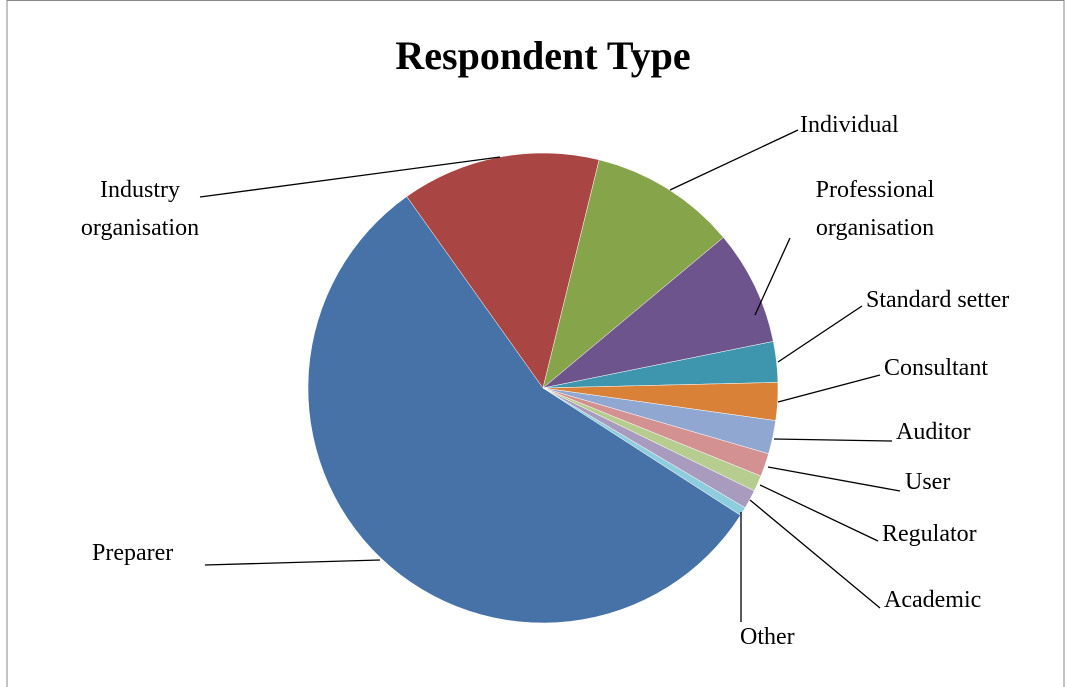 Image resolution: width=1068 pixels, height=687 pixels. What do you see at coordinates (767, 637) in the screenshot?
I see `slice-label: Other` at bounding box center [767, 637].